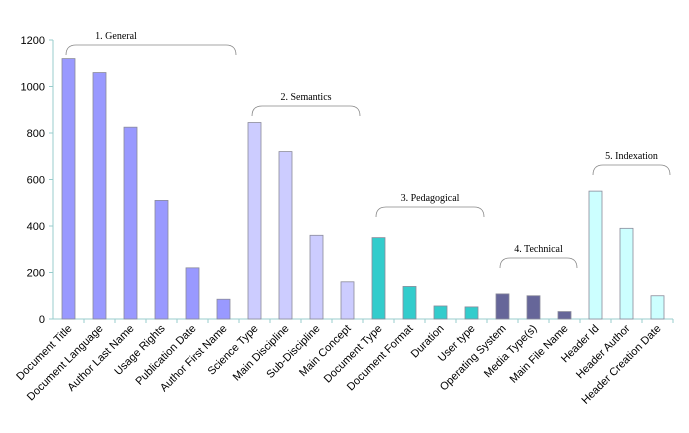  Describe the element at coordinates (440, 312) in the screenshot. I see `bar-duration` at that location.